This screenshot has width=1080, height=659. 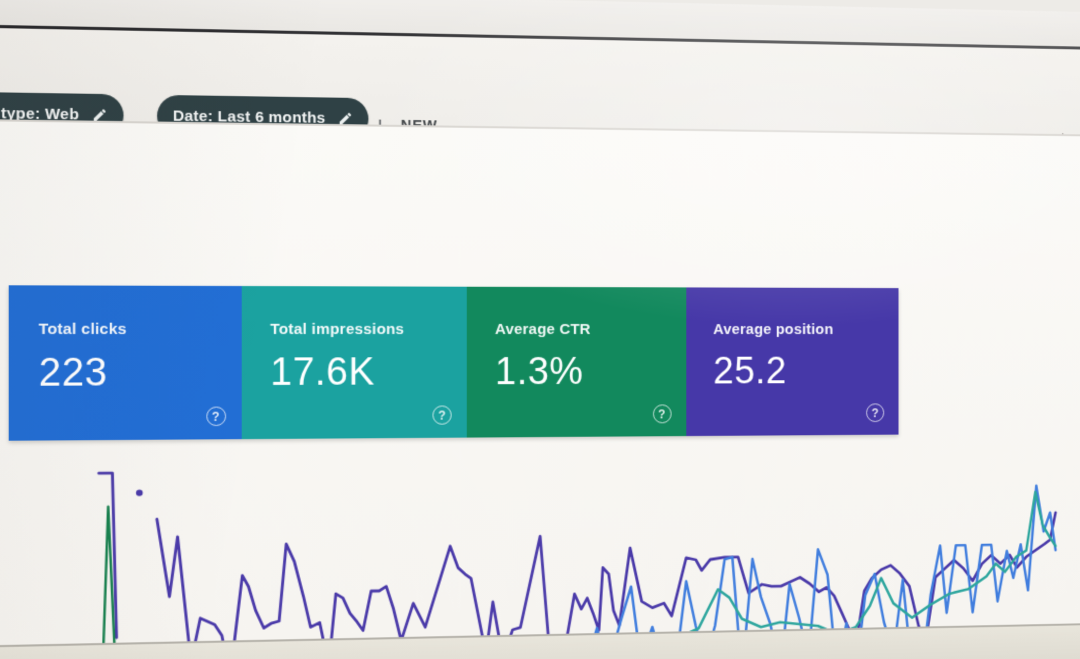 I want to click on filter-chip-date: Date: Last 6 months, so click(x=263, y=117).